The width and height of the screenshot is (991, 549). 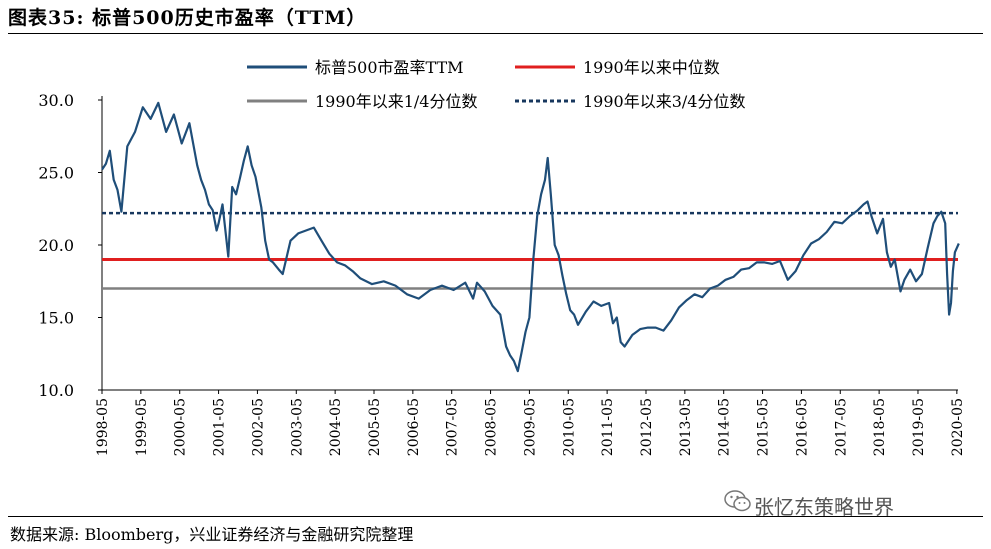 I want to click on source-note: 数据来源: Bloomberg，兴业证券经济与金融研究院整理, so click(x=212, y=534).